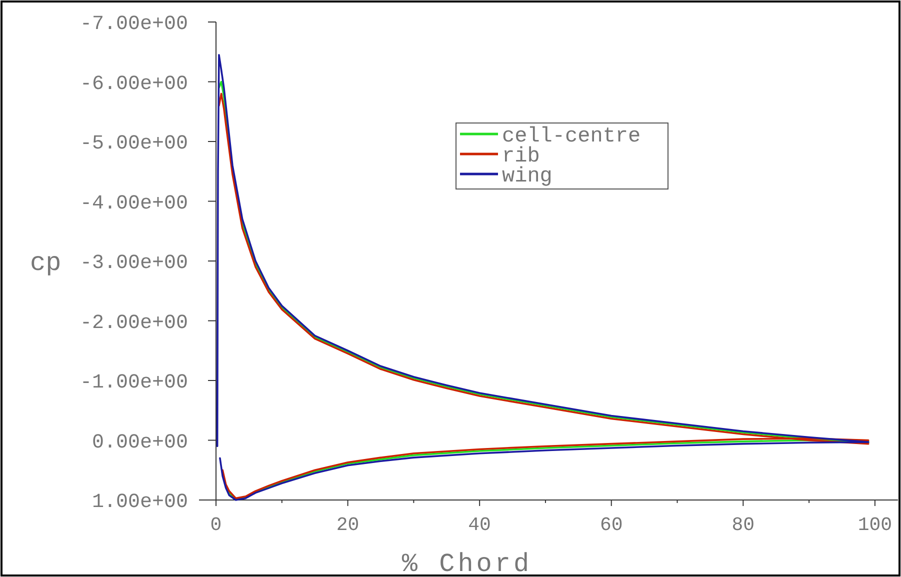 This screenshot has width=901, height=577. What do you see at coordinates (743, 525) in the screenshot?
I see `x-tick-label: 80` at bounding box center [743, 525].